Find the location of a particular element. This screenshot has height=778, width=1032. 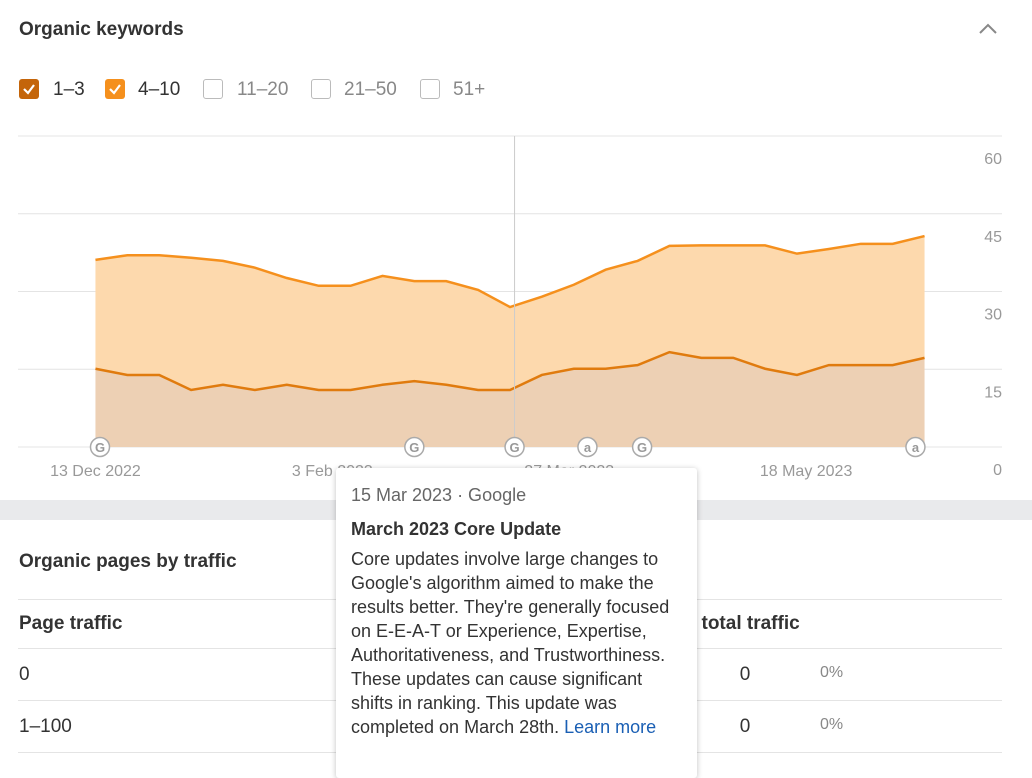

checkbox-label: 51+ is located at coordinates (469, 89).